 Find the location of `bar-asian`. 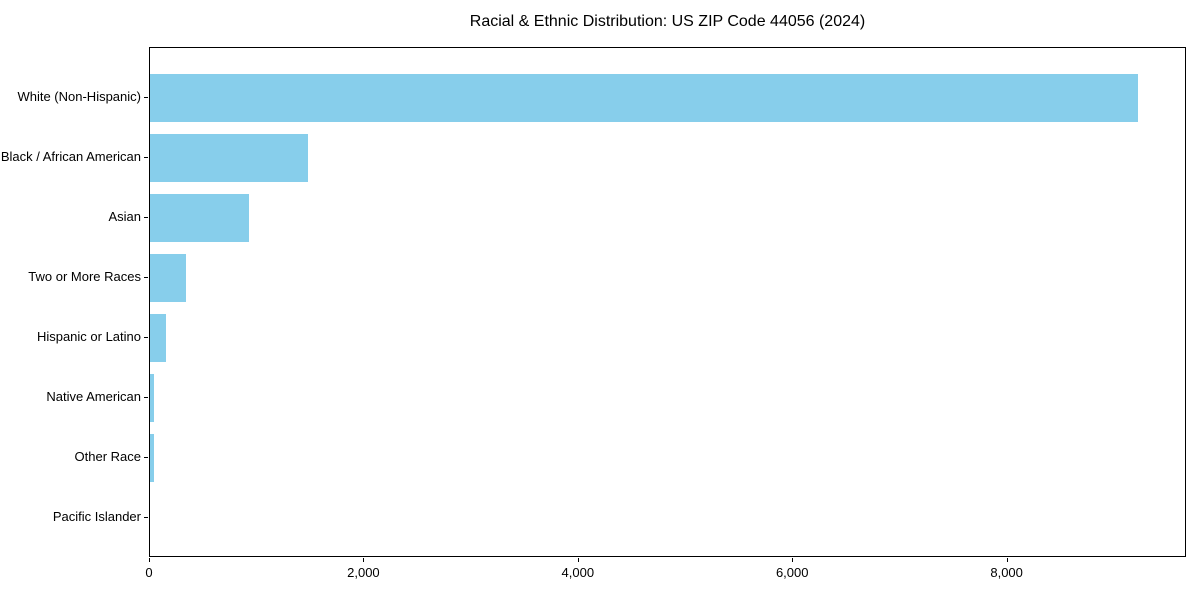

bar-asian is located at coordinates (200, 218).